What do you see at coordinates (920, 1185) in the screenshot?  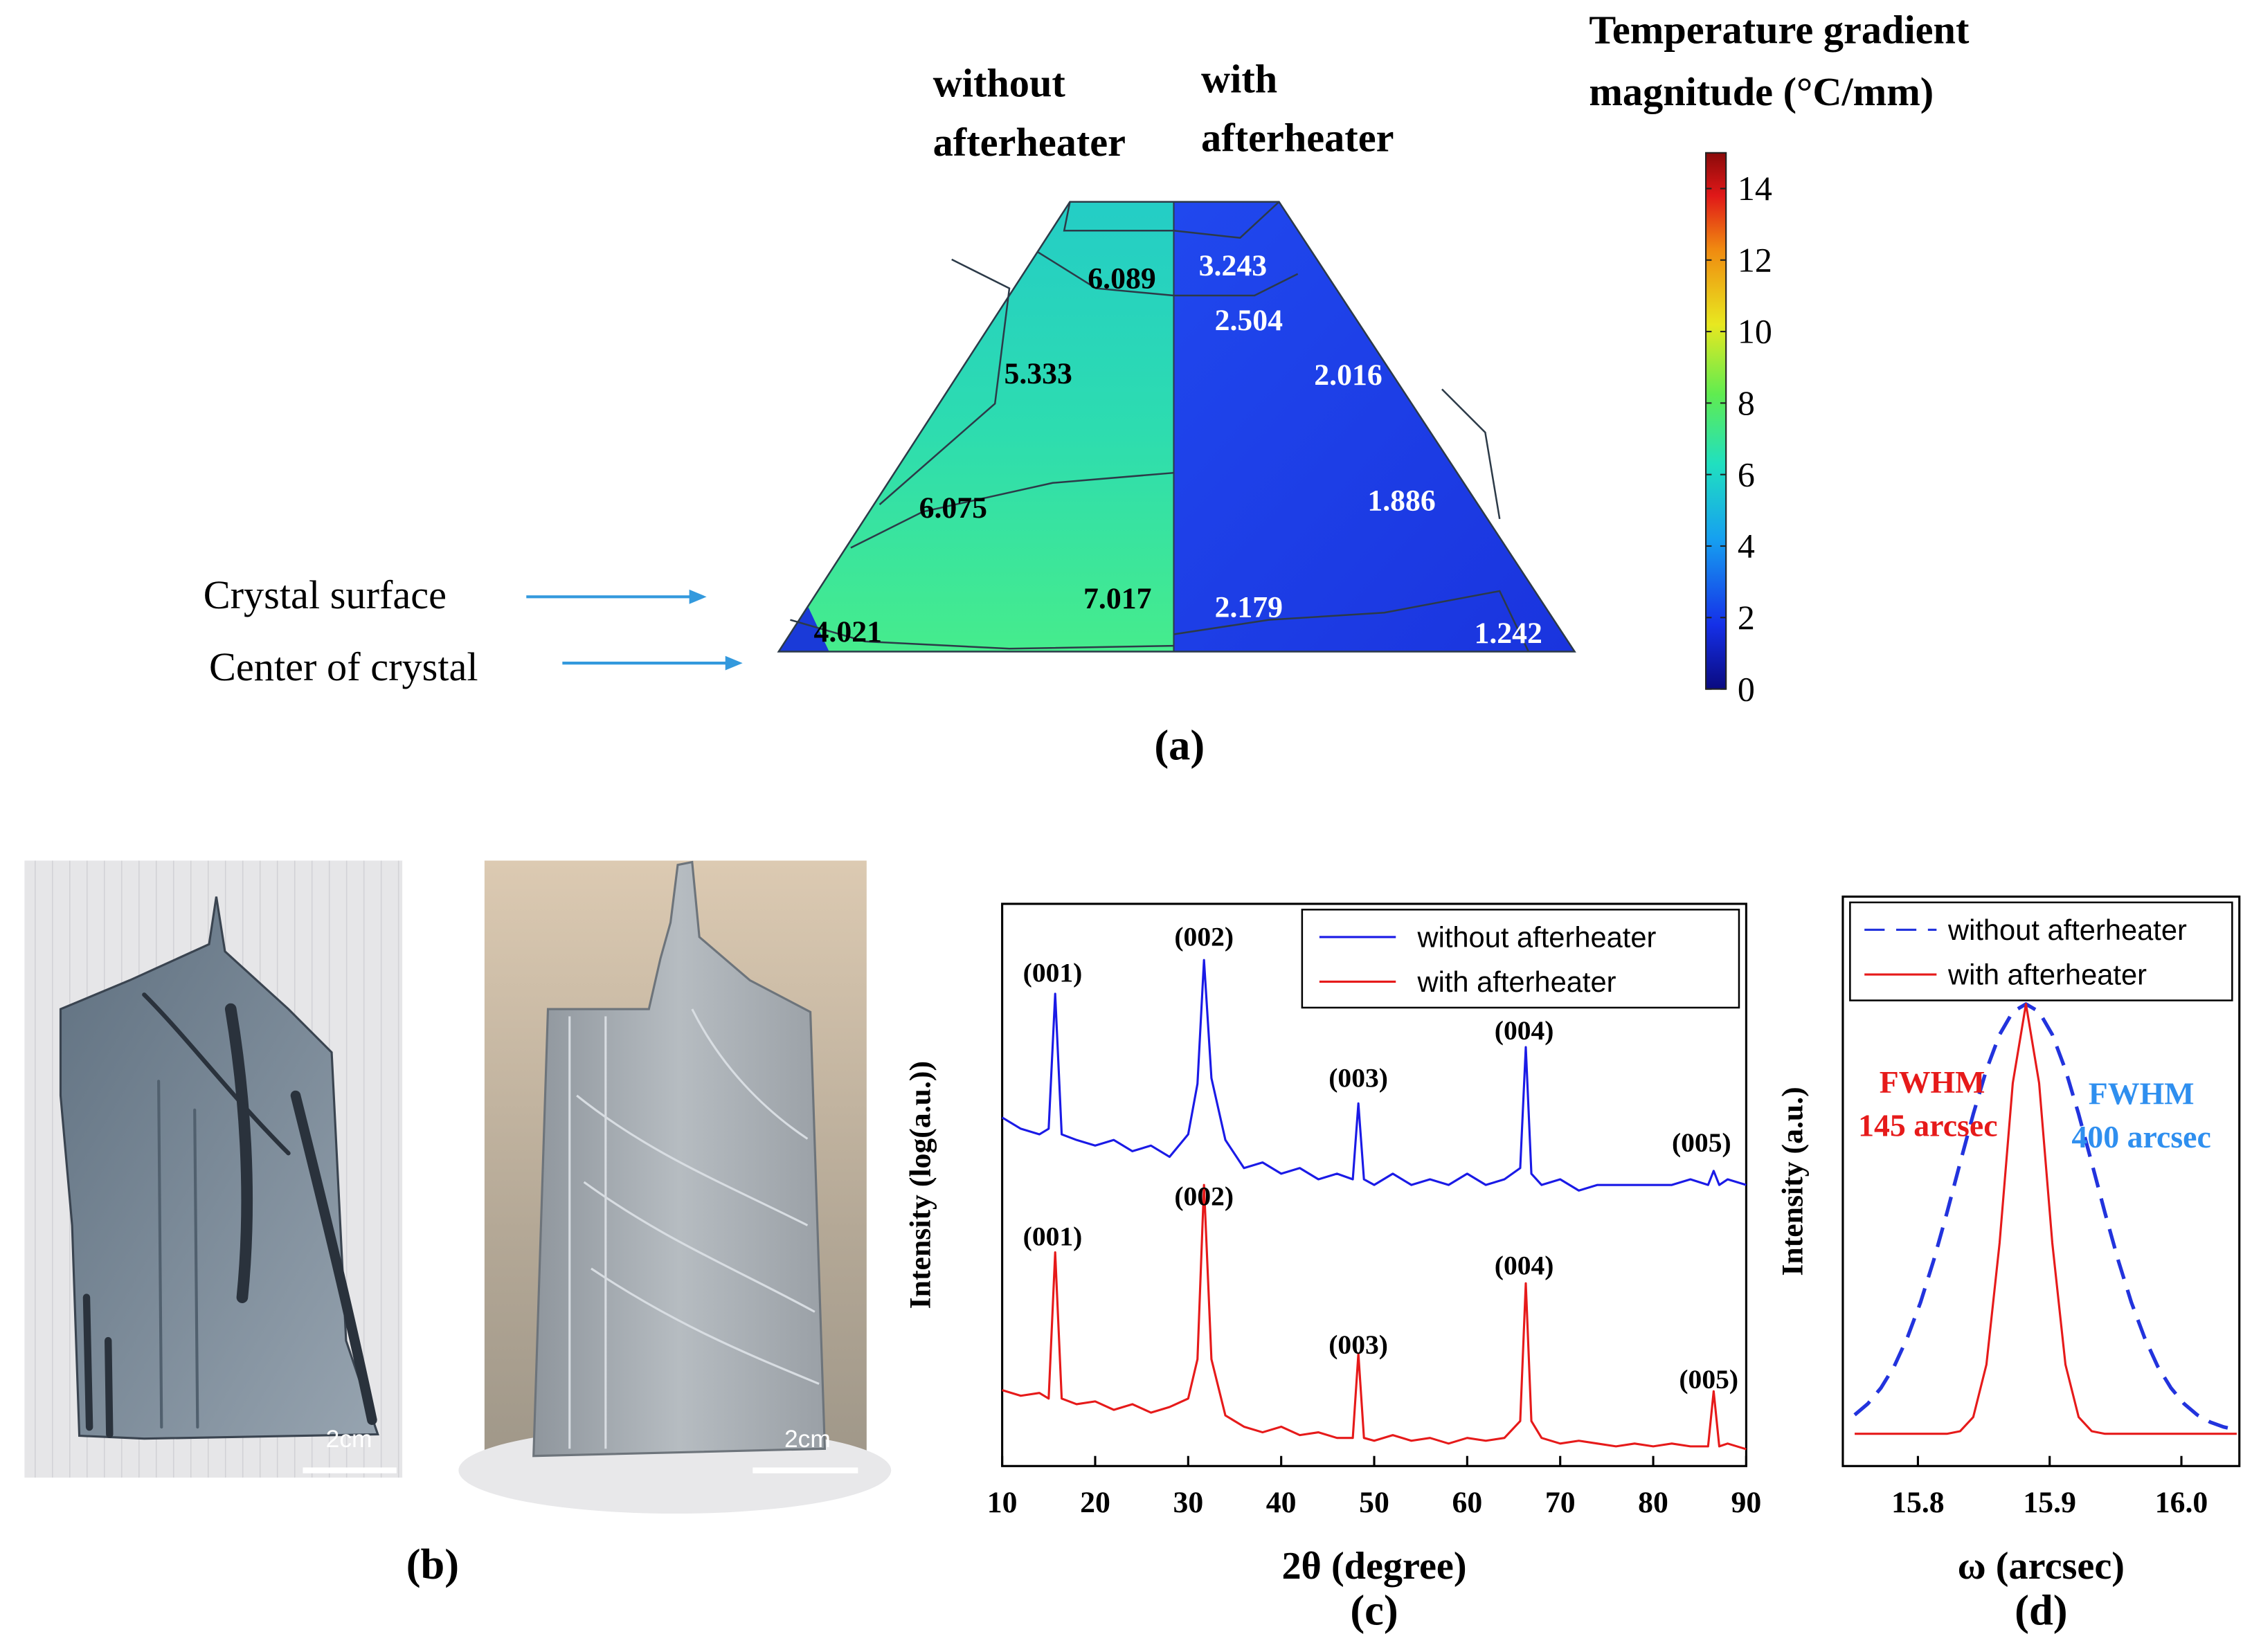 I see `y-axis-label: Intensity (log(a.u.))` at bounding box center [920, 1185].